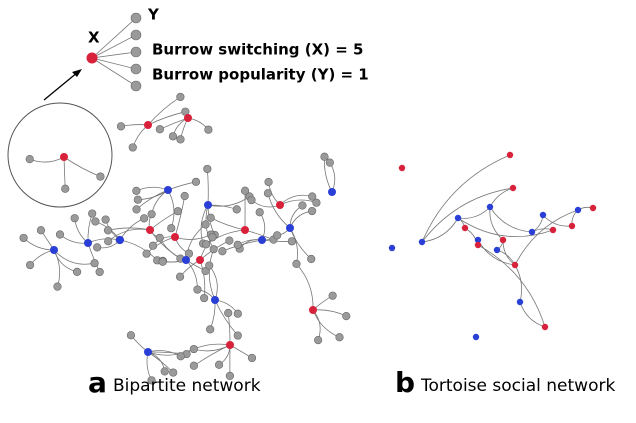  Describe the element at coordinates (187, 386) in the screenshot. I see `panel-caption: Bipartite network` at that location.